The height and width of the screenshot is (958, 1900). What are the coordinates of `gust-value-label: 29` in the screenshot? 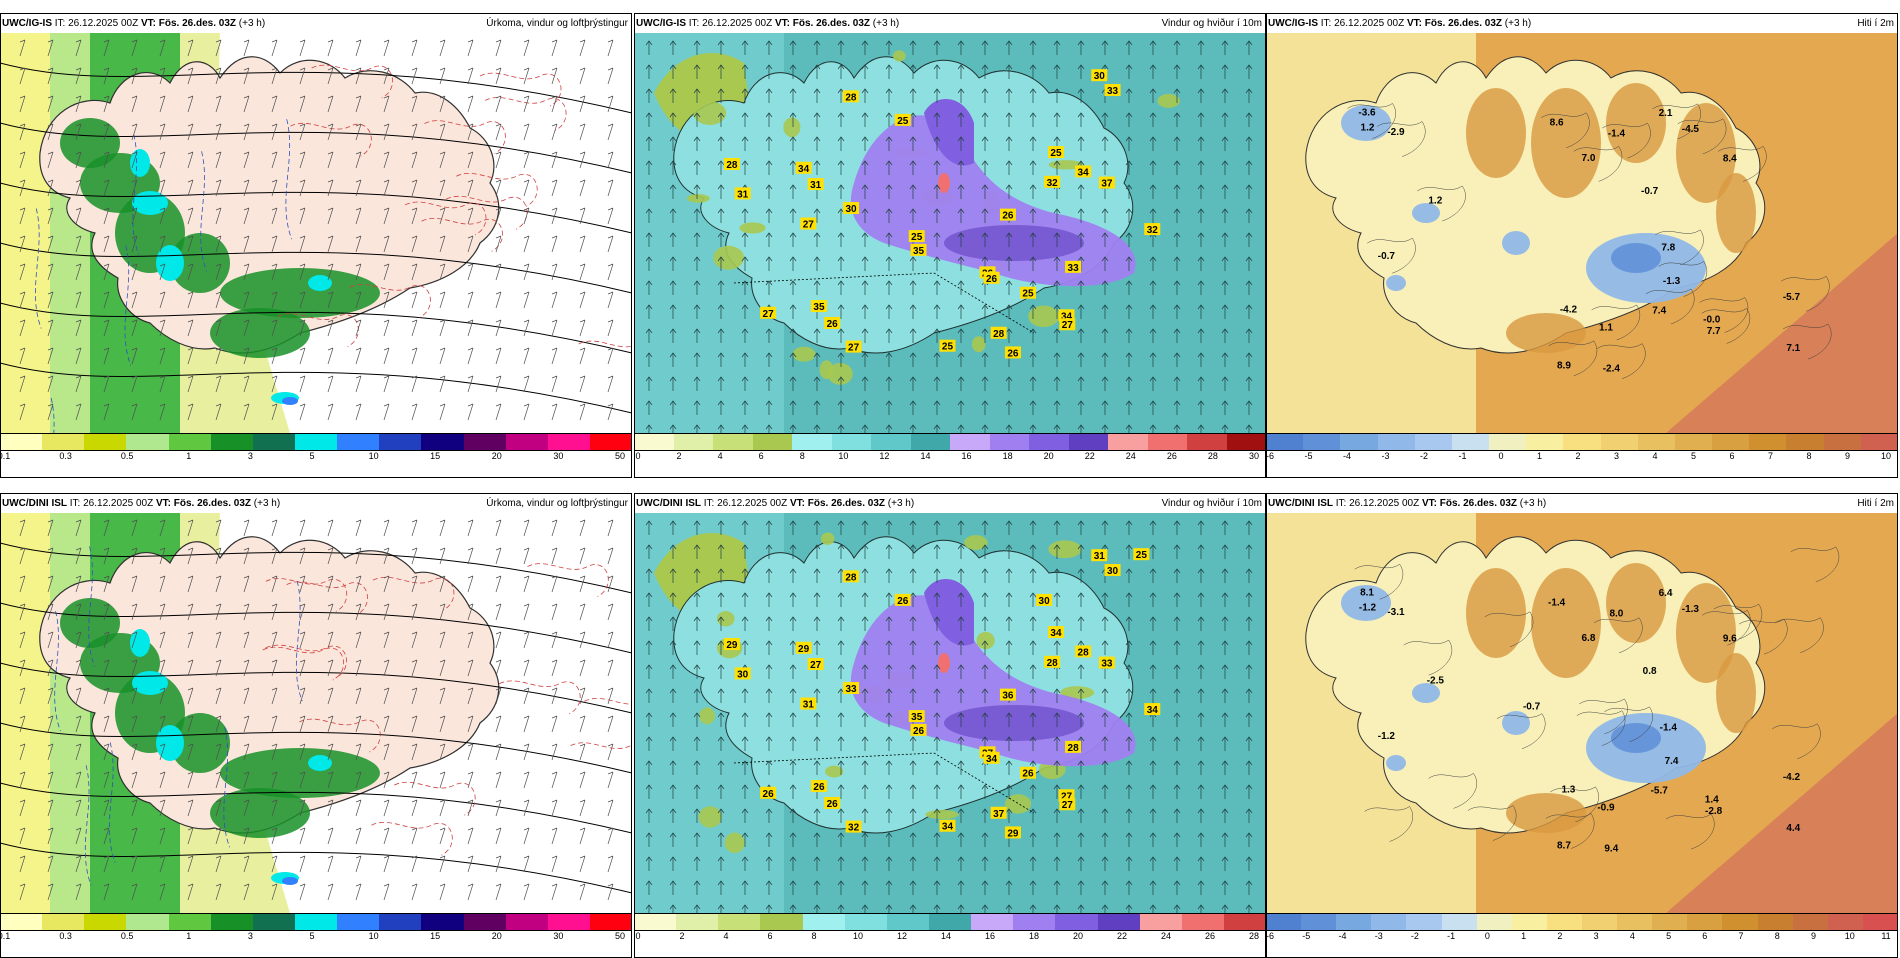 It's located at (732, 645).